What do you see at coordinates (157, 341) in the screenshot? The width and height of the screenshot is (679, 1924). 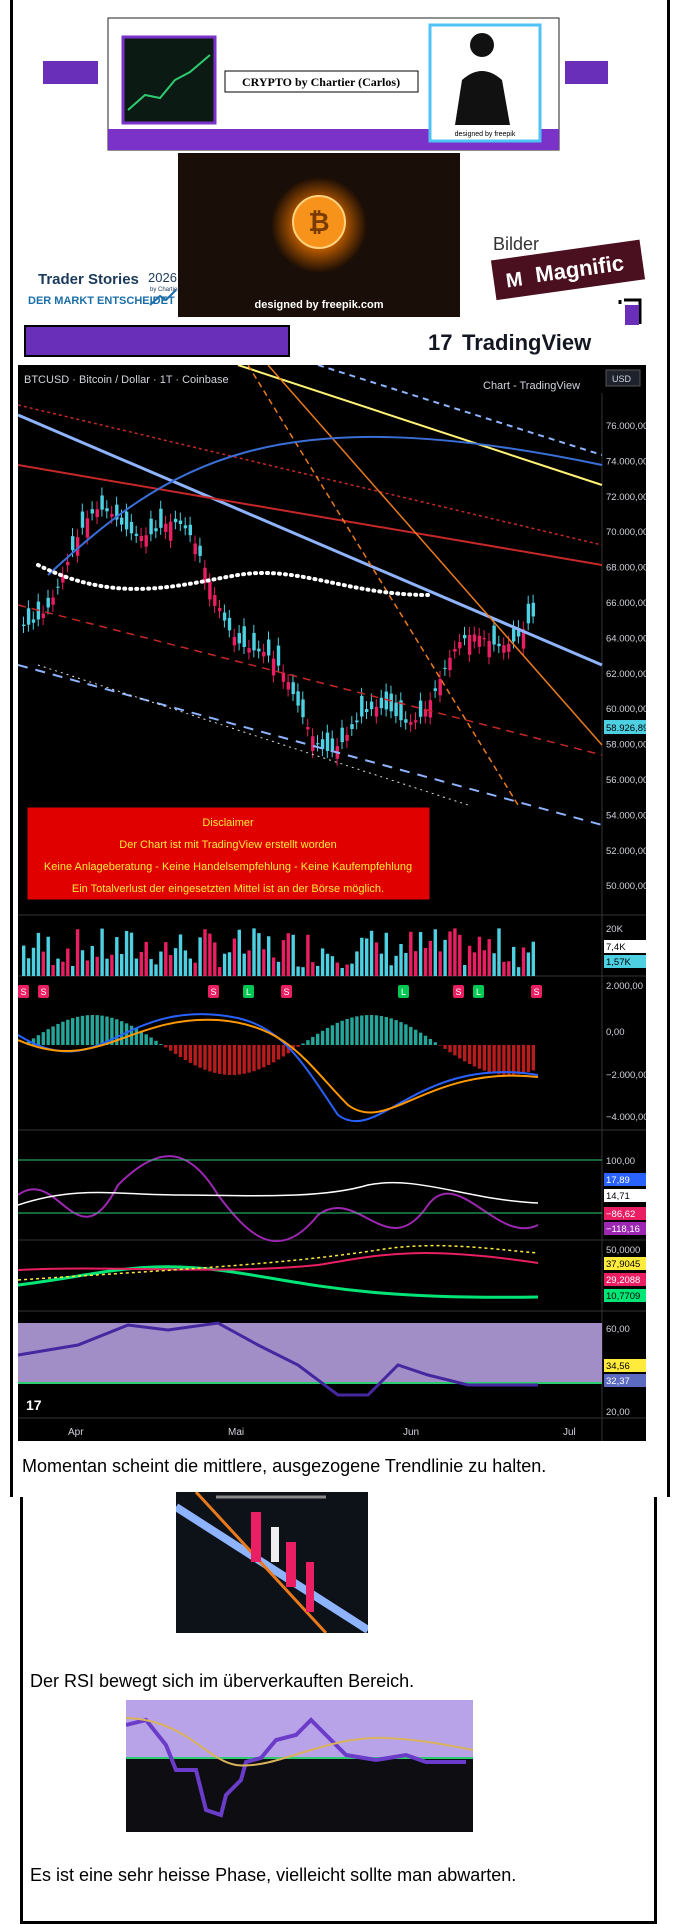 I see `purple-bar` at bounding box center [157, 341].